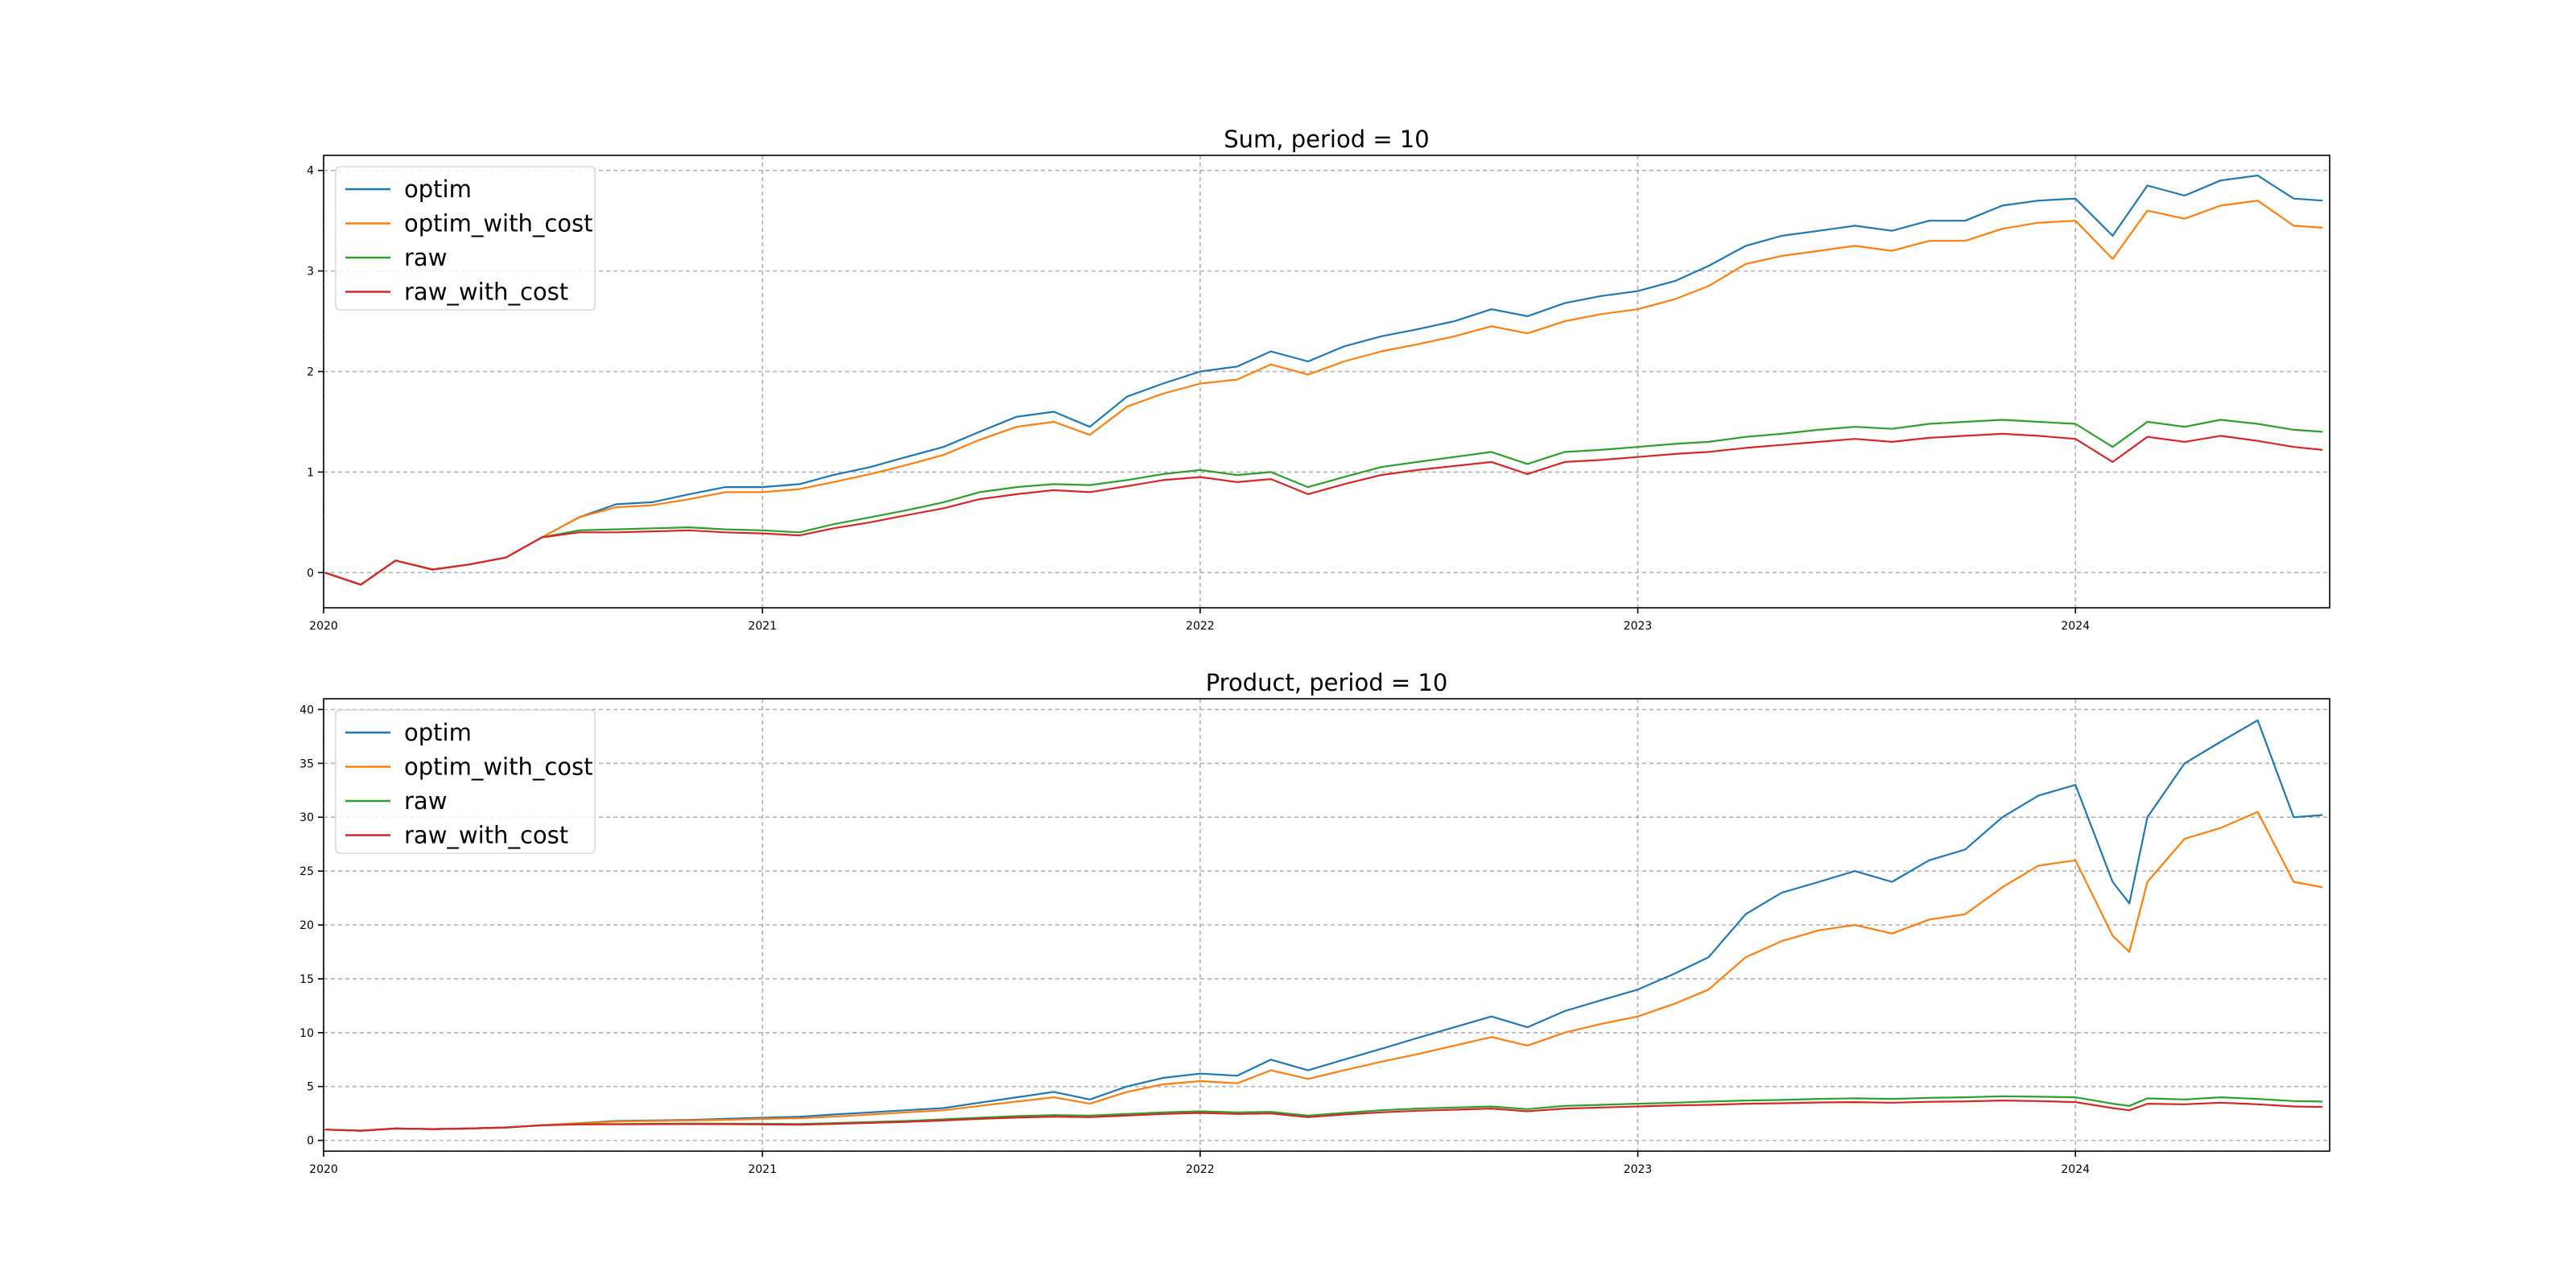 This screenshot has height=1288, width=2576. Describe the element at coordinates (310, 472) in the screenshot. I see `y-tick-label: 1` at that location.